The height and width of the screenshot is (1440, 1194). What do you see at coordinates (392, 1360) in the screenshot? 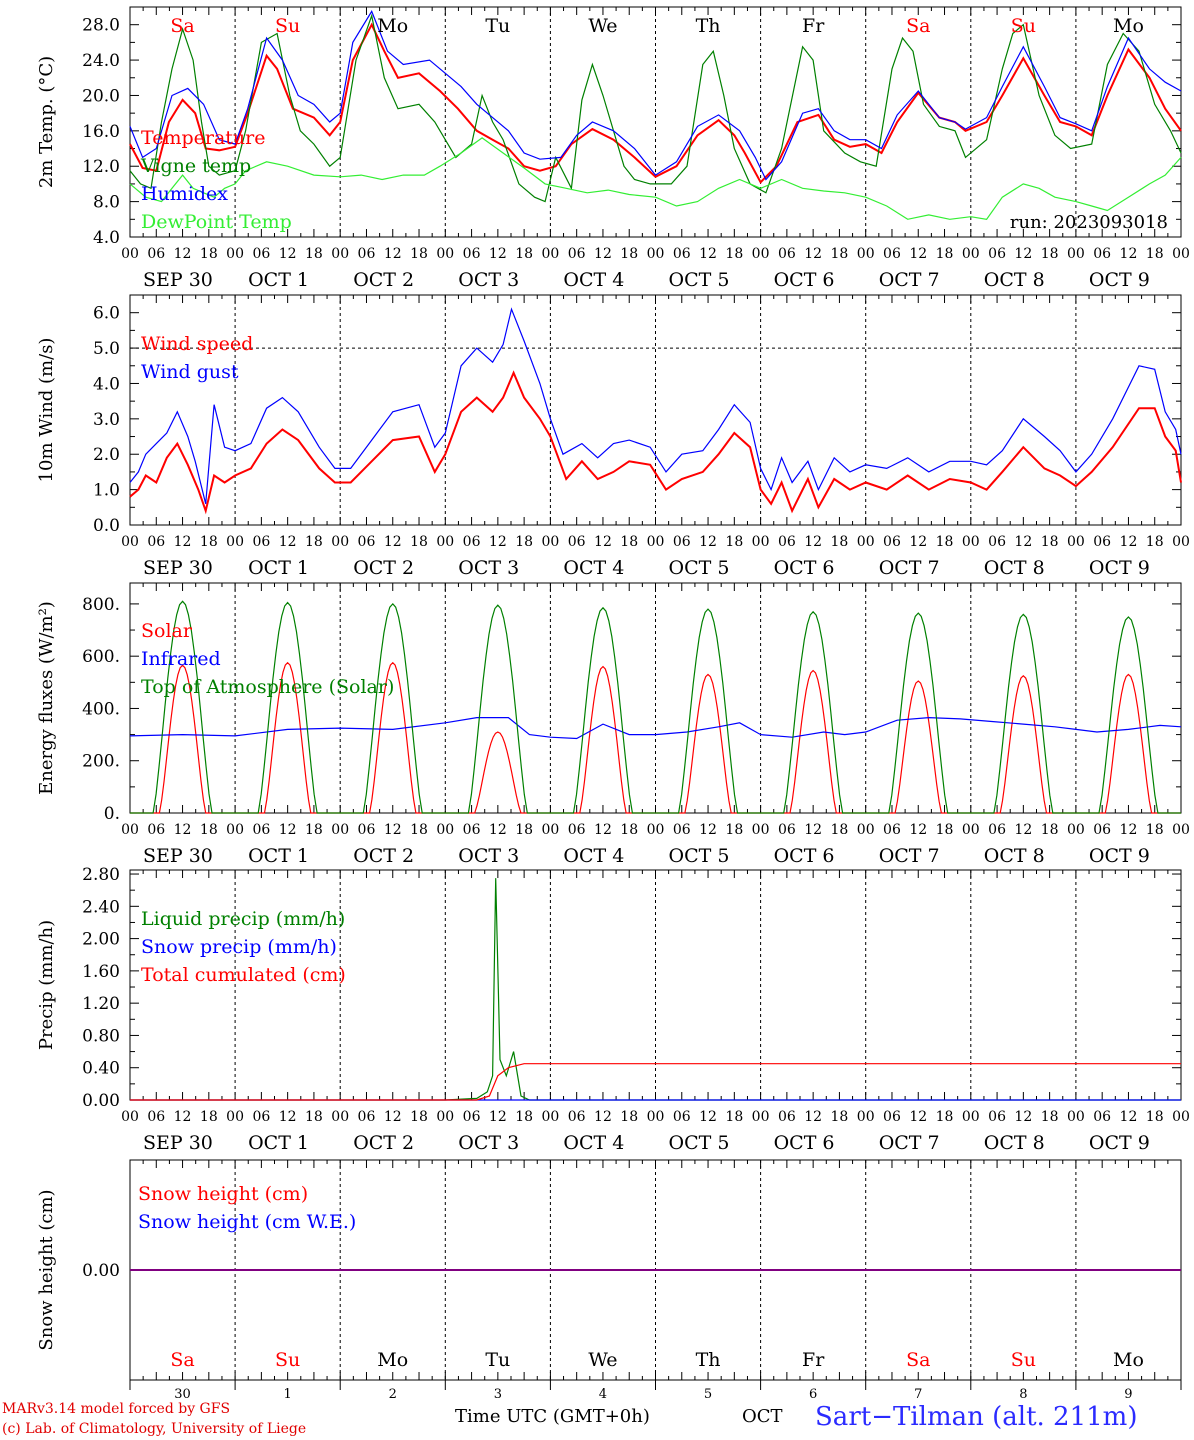
I see `day-name-bottom: Mo` at bounding box center [392, 1360].